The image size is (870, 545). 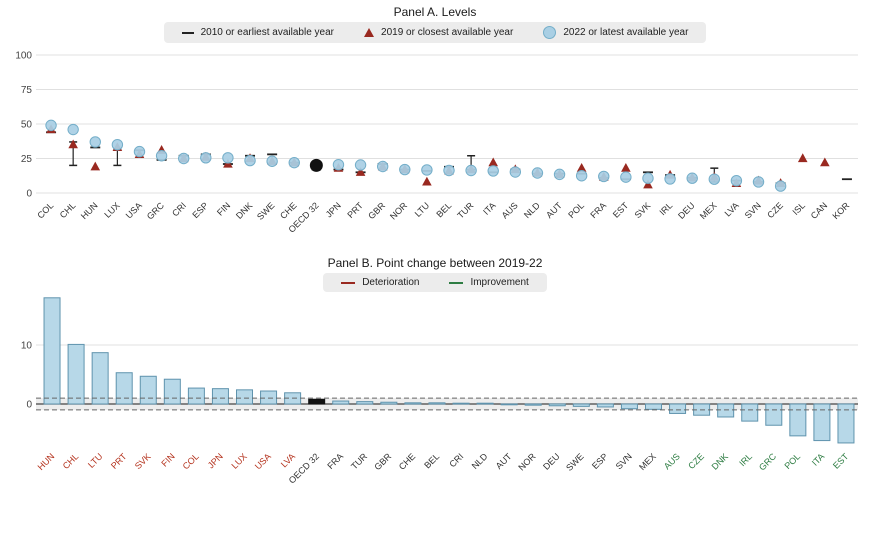 I want to click on bar-group-DEU: DEU, so click(x=553, y=437).